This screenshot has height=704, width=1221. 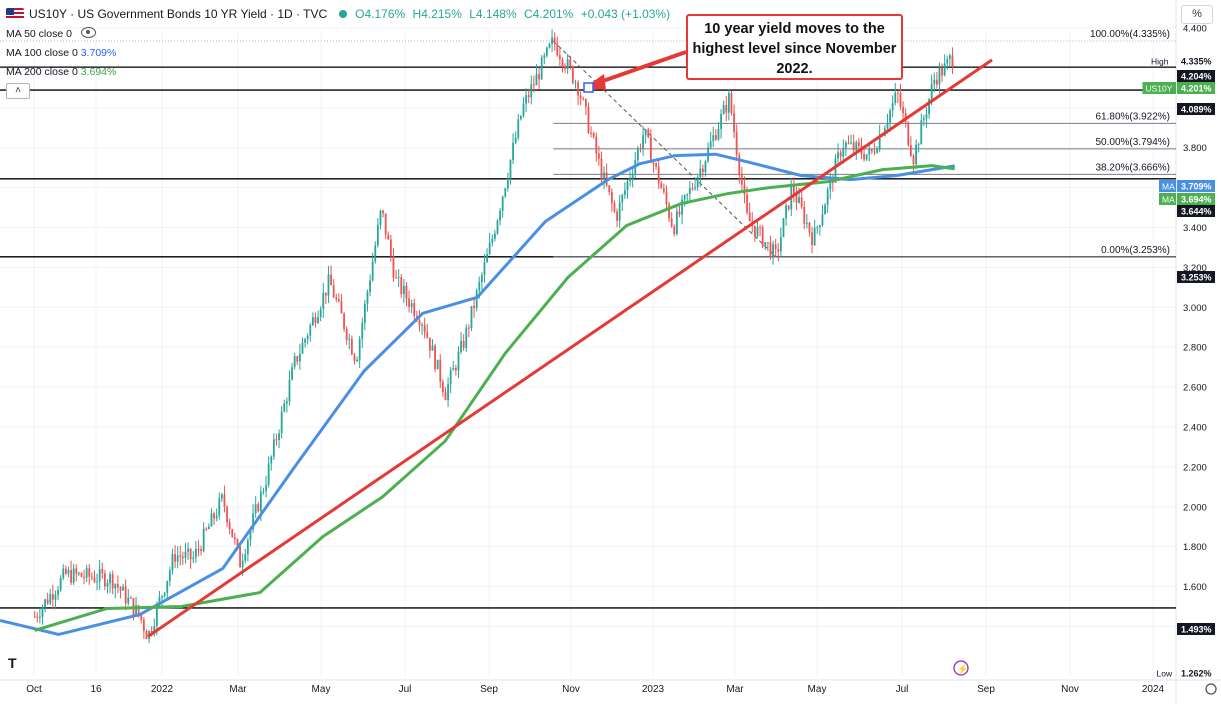 I want to click on ma100-legend: MA 100 close 0 3.709%, so click(x=61, y=53).